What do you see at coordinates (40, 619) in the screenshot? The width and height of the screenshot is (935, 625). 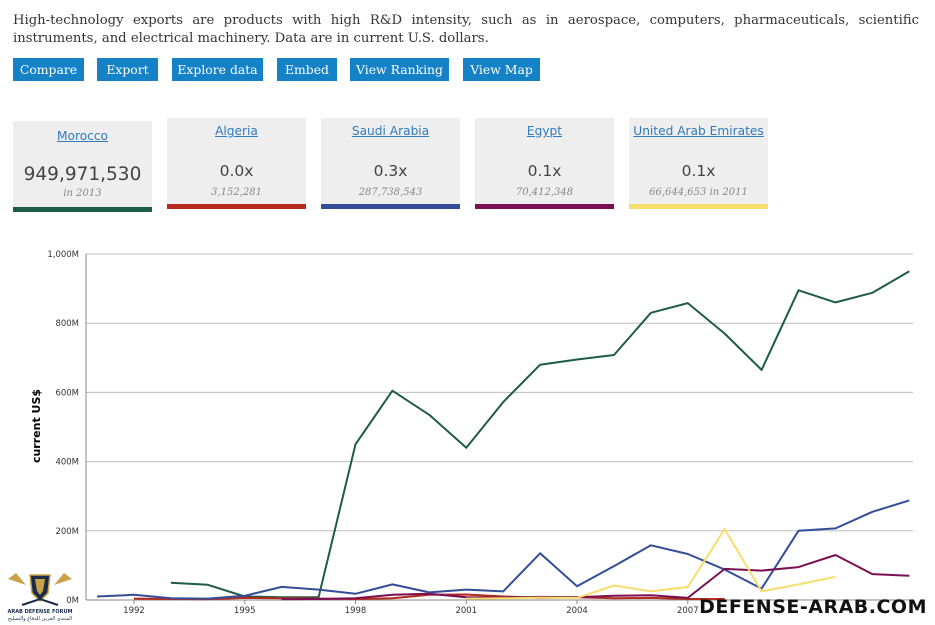 I see `watermark-logo-arabic-text: المنتدى العربي للدفاع والتسليح` at bounding box center [40, 619].